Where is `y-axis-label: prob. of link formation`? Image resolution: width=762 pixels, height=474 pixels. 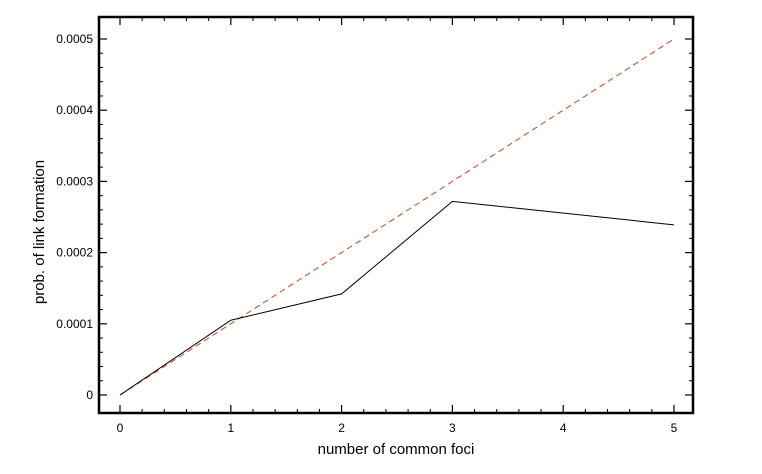 y-axis-label: prob. of link formation is located at coordinates (39, 232).